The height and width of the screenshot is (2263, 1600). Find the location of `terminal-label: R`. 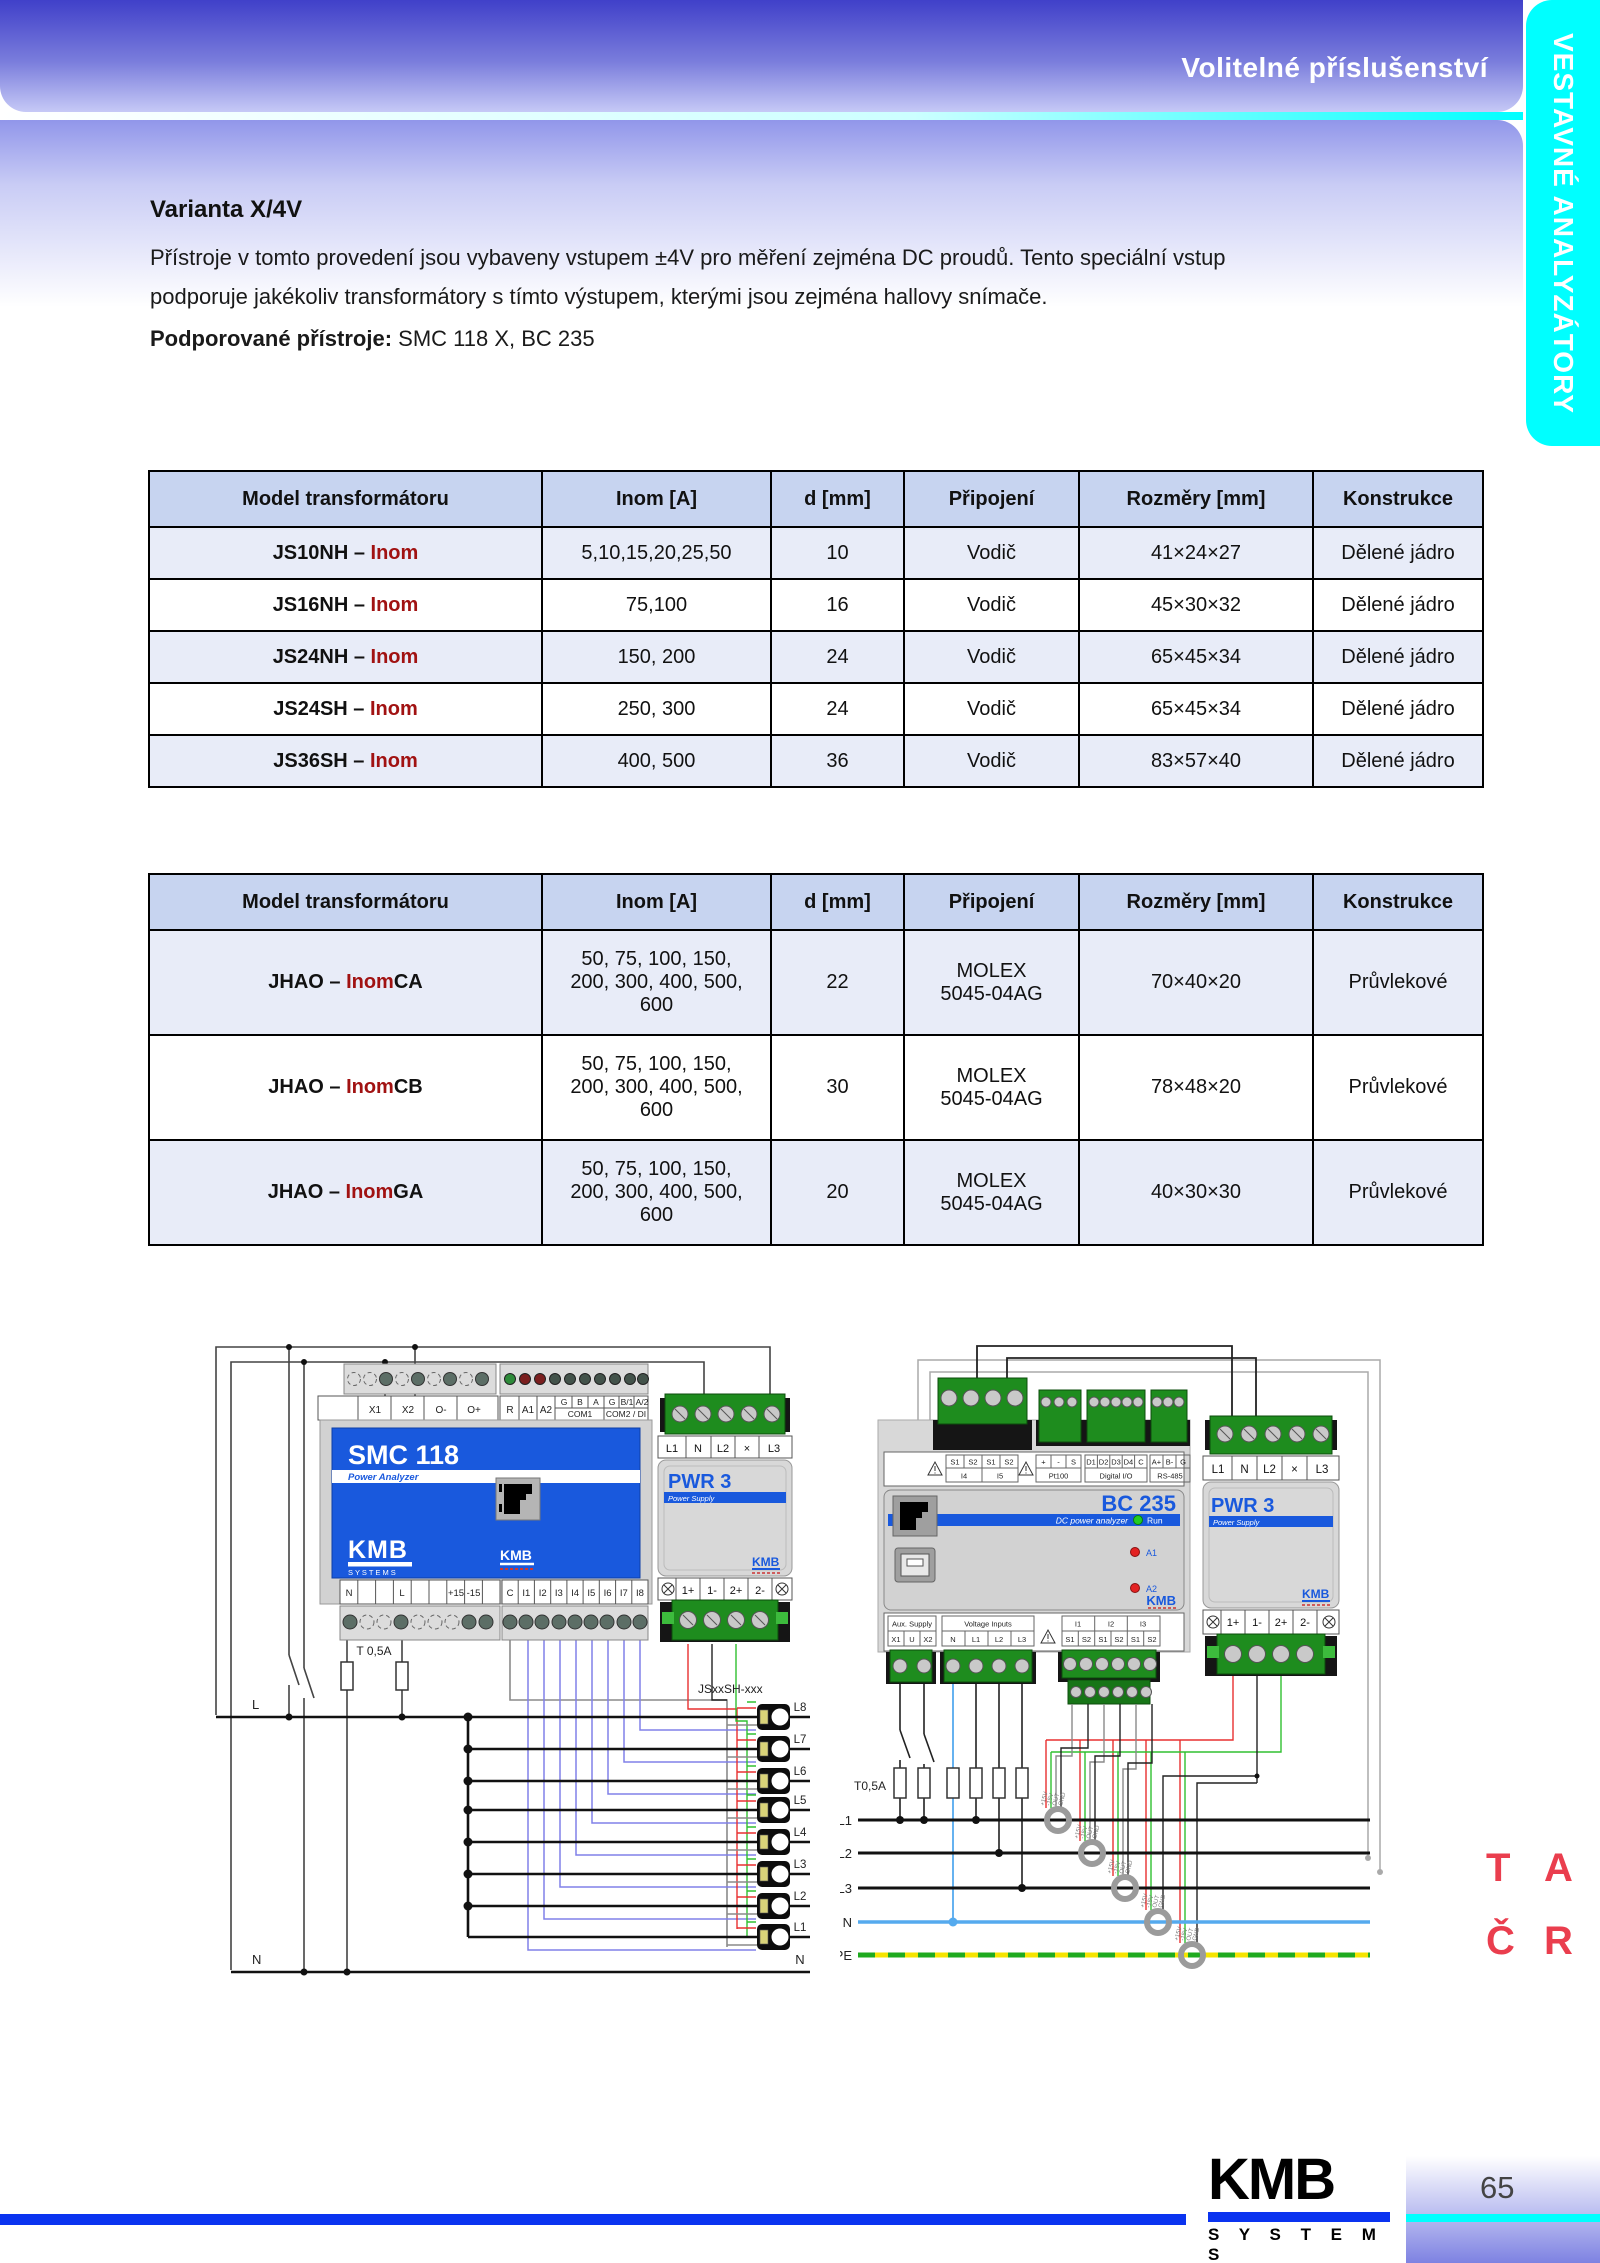

terminal-label: R is located at coordinates (509, 1410).